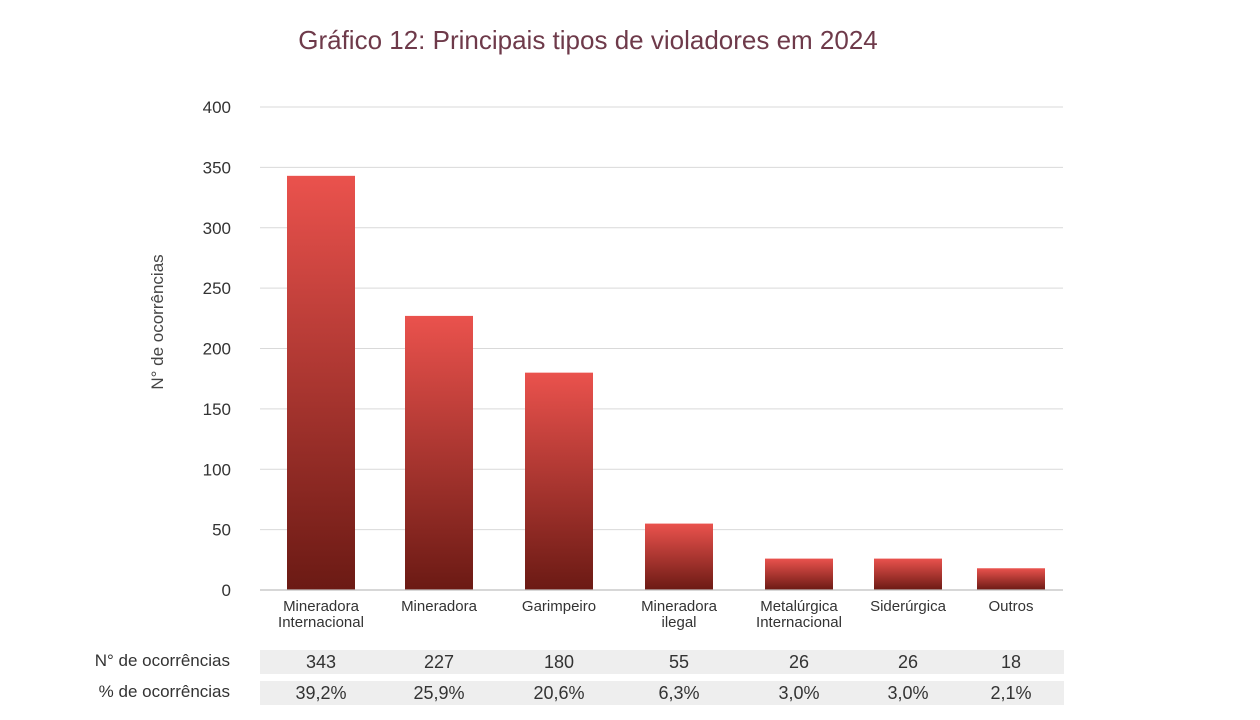  What do you see at coordinates (908, 606) in the screenshot?
I see `x-tick-label: Siderúrgica` at bounding box center [908, 606].